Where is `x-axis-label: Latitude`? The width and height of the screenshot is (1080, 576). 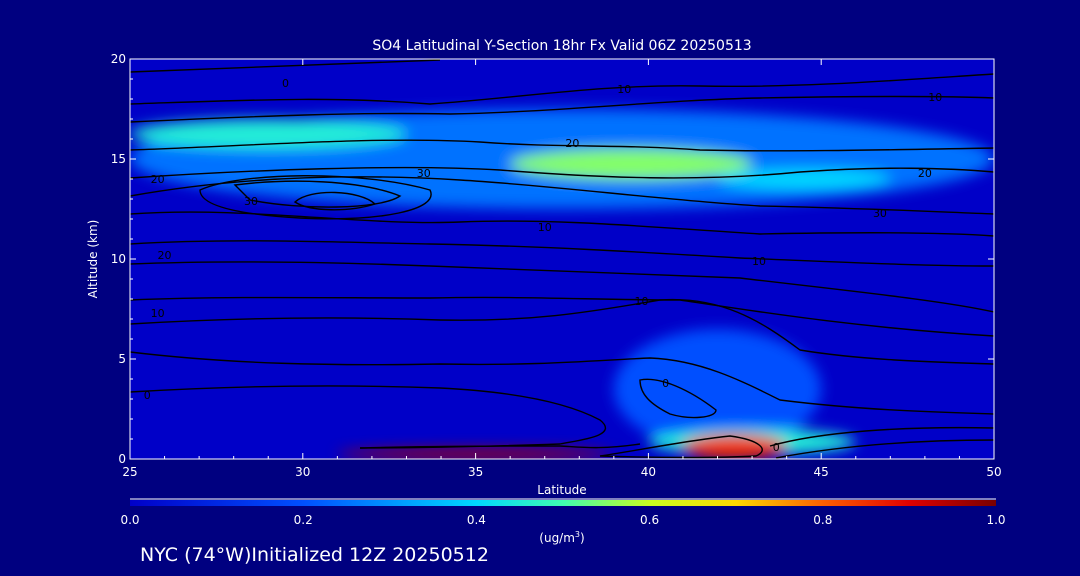
x-axis-label: Latitude is located at coordinates (561, 490).